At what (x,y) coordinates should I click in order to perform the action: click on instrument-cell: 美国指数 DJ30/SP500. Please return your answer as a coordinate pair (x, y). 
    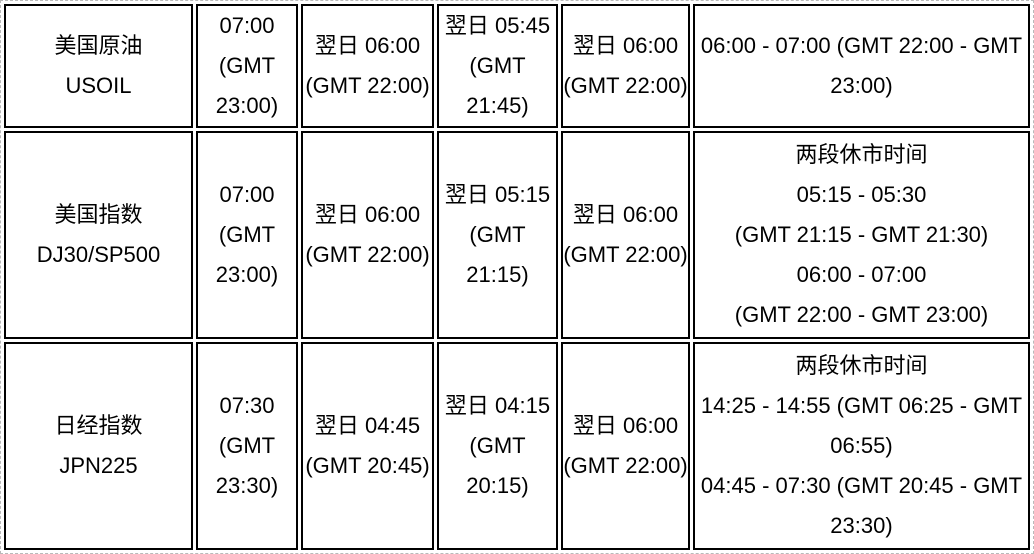
    Looking at the image, I should click on (98, 235).